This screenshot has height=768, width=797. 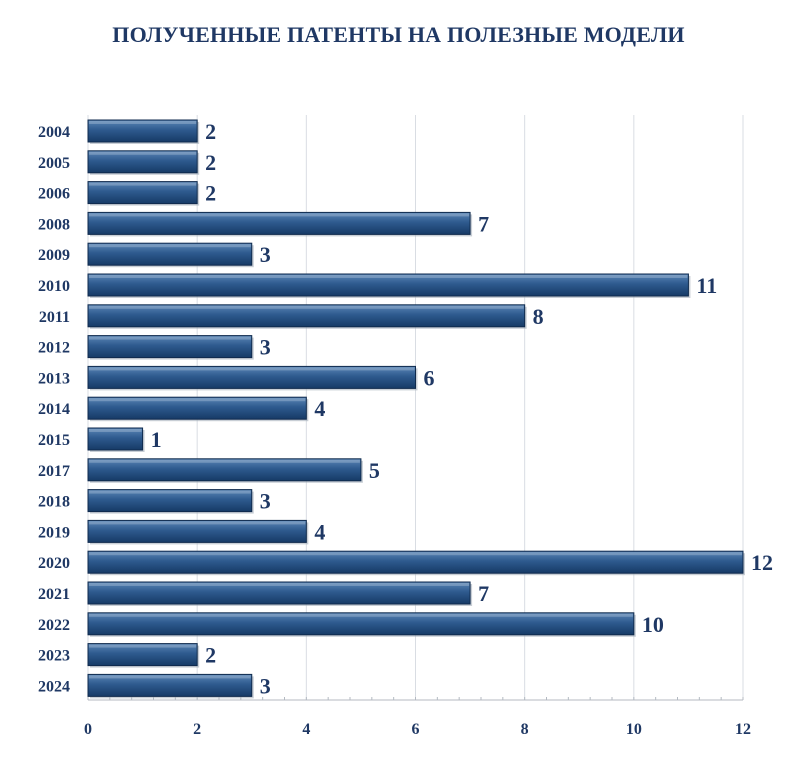 I want to click on x-axis-tick-labels: 0 2 4 6 8 10 12, so click(x=417, y=729).